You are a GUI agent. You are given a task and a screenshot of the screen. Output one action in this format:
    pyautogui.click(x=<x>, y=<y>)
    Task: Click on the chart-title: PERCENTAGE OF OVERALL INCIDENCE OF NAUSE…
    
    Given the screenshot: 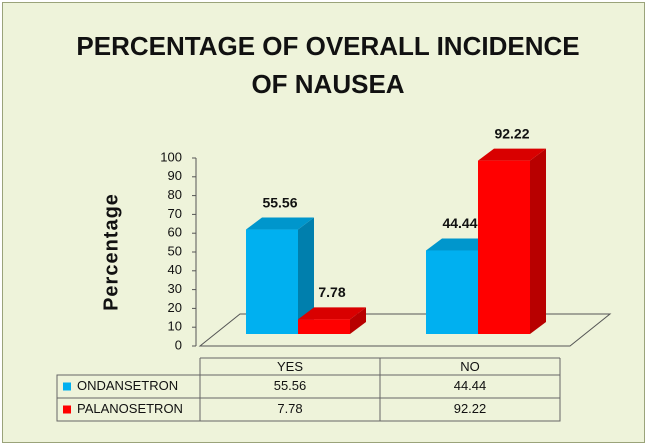 What is the action you would take?
    pyautogui.click(x=328, y=65)
    